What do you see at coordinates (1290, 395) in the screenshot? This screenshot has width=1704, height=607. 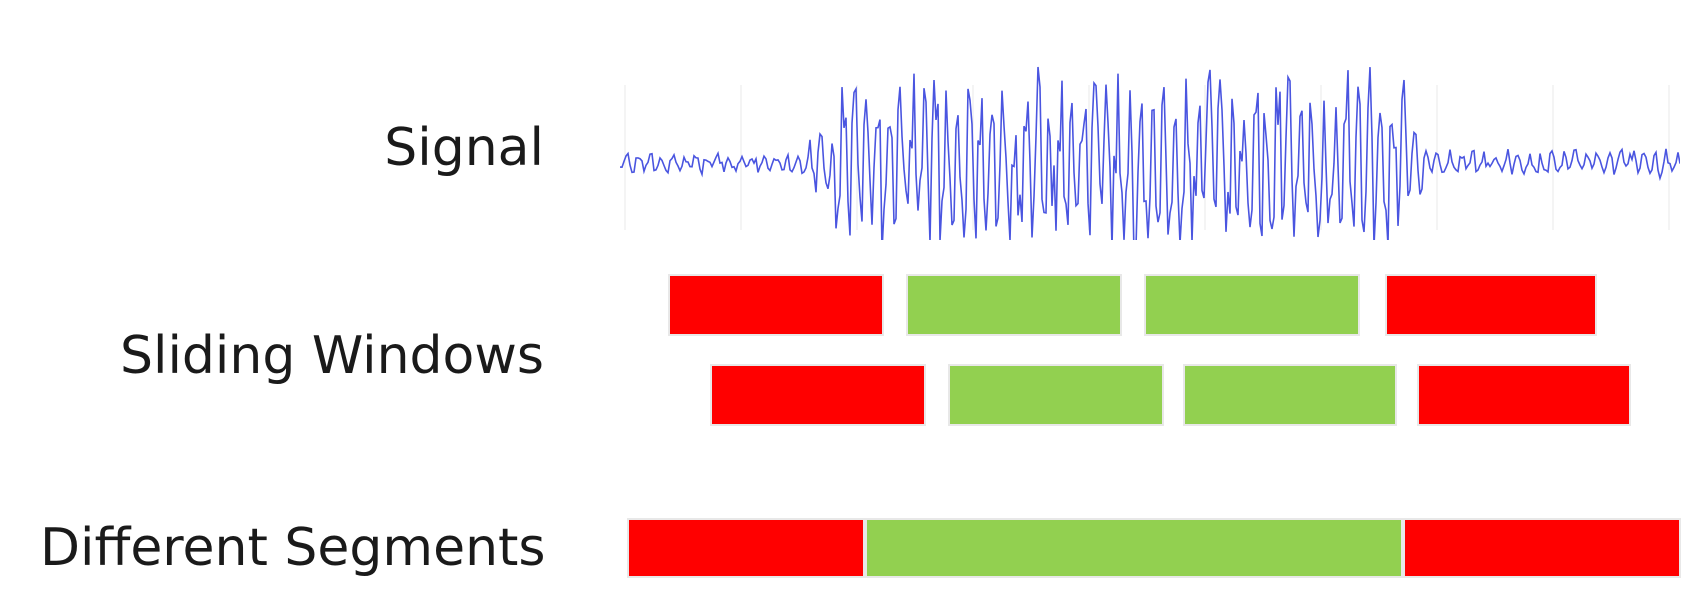 I see `window-row2-3-active` at bounding box center [1290, 395].